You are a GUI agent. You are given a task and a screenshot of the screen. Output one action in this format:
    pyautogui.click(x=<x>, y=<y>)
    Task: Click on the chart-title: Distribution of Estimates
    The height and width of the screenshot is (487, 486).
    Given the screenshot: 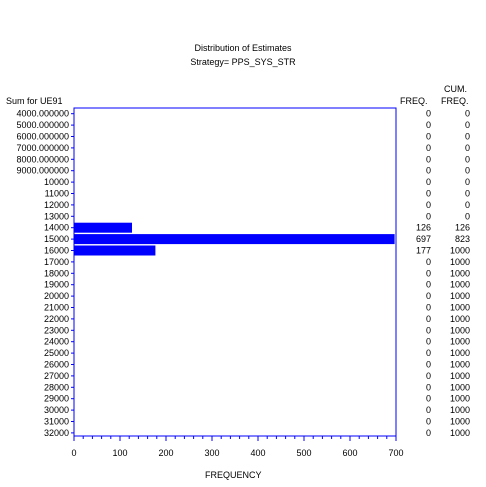 What is the action you would take?
    pyautogui.click(x=243, y=48)
    